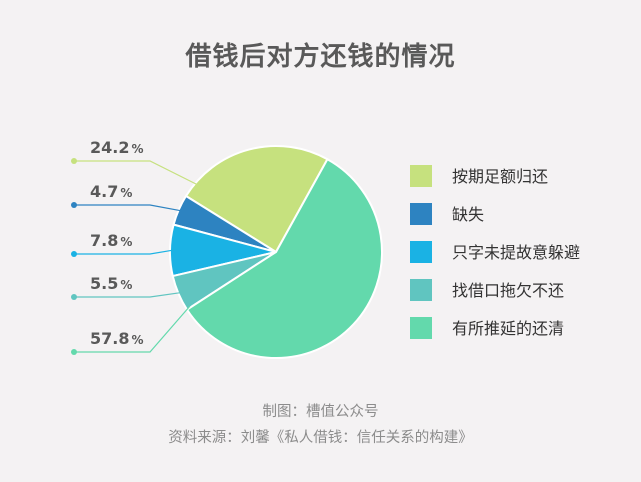 The image size is (641, 482). What do you see at coordinates (500, 176) in the screenshot?
I see `legend-label-1: 按期足额归还` at bounding box center [500, 176].